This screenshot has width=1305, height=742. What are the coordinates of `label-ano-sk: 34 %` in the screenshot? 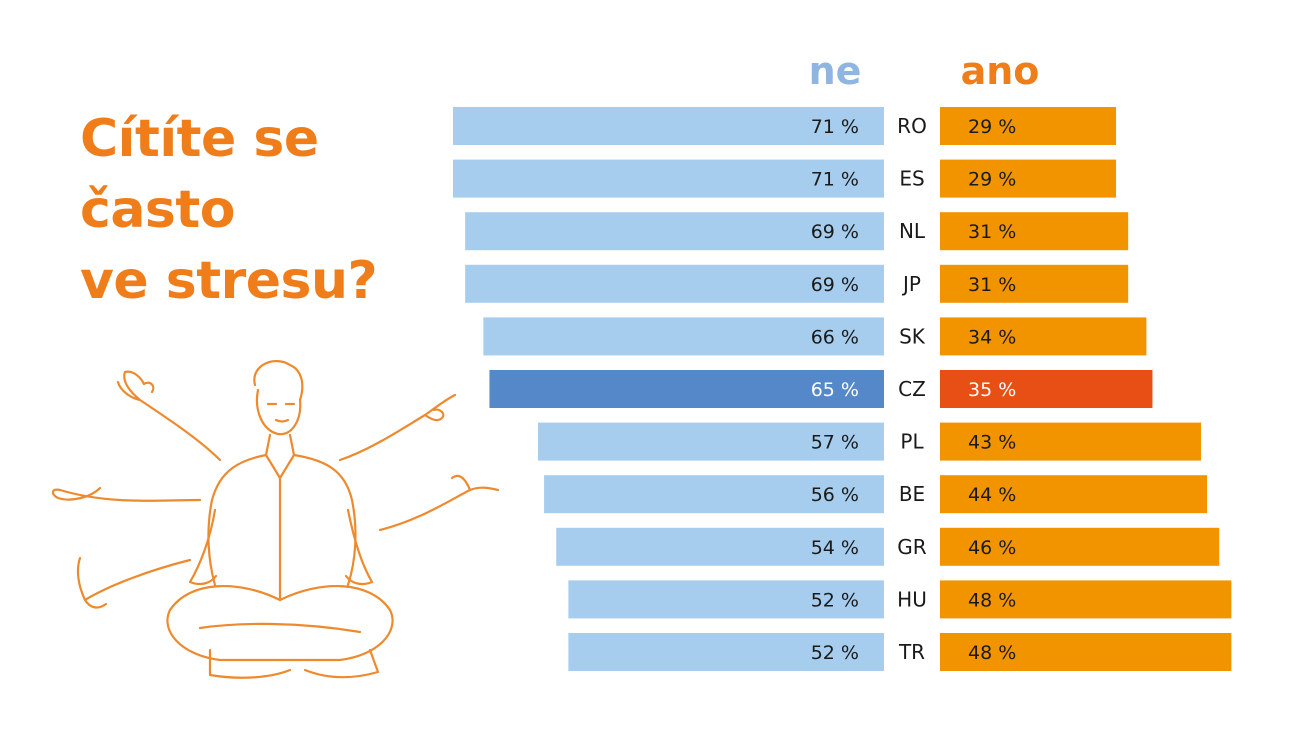 It's located at (992, 337).